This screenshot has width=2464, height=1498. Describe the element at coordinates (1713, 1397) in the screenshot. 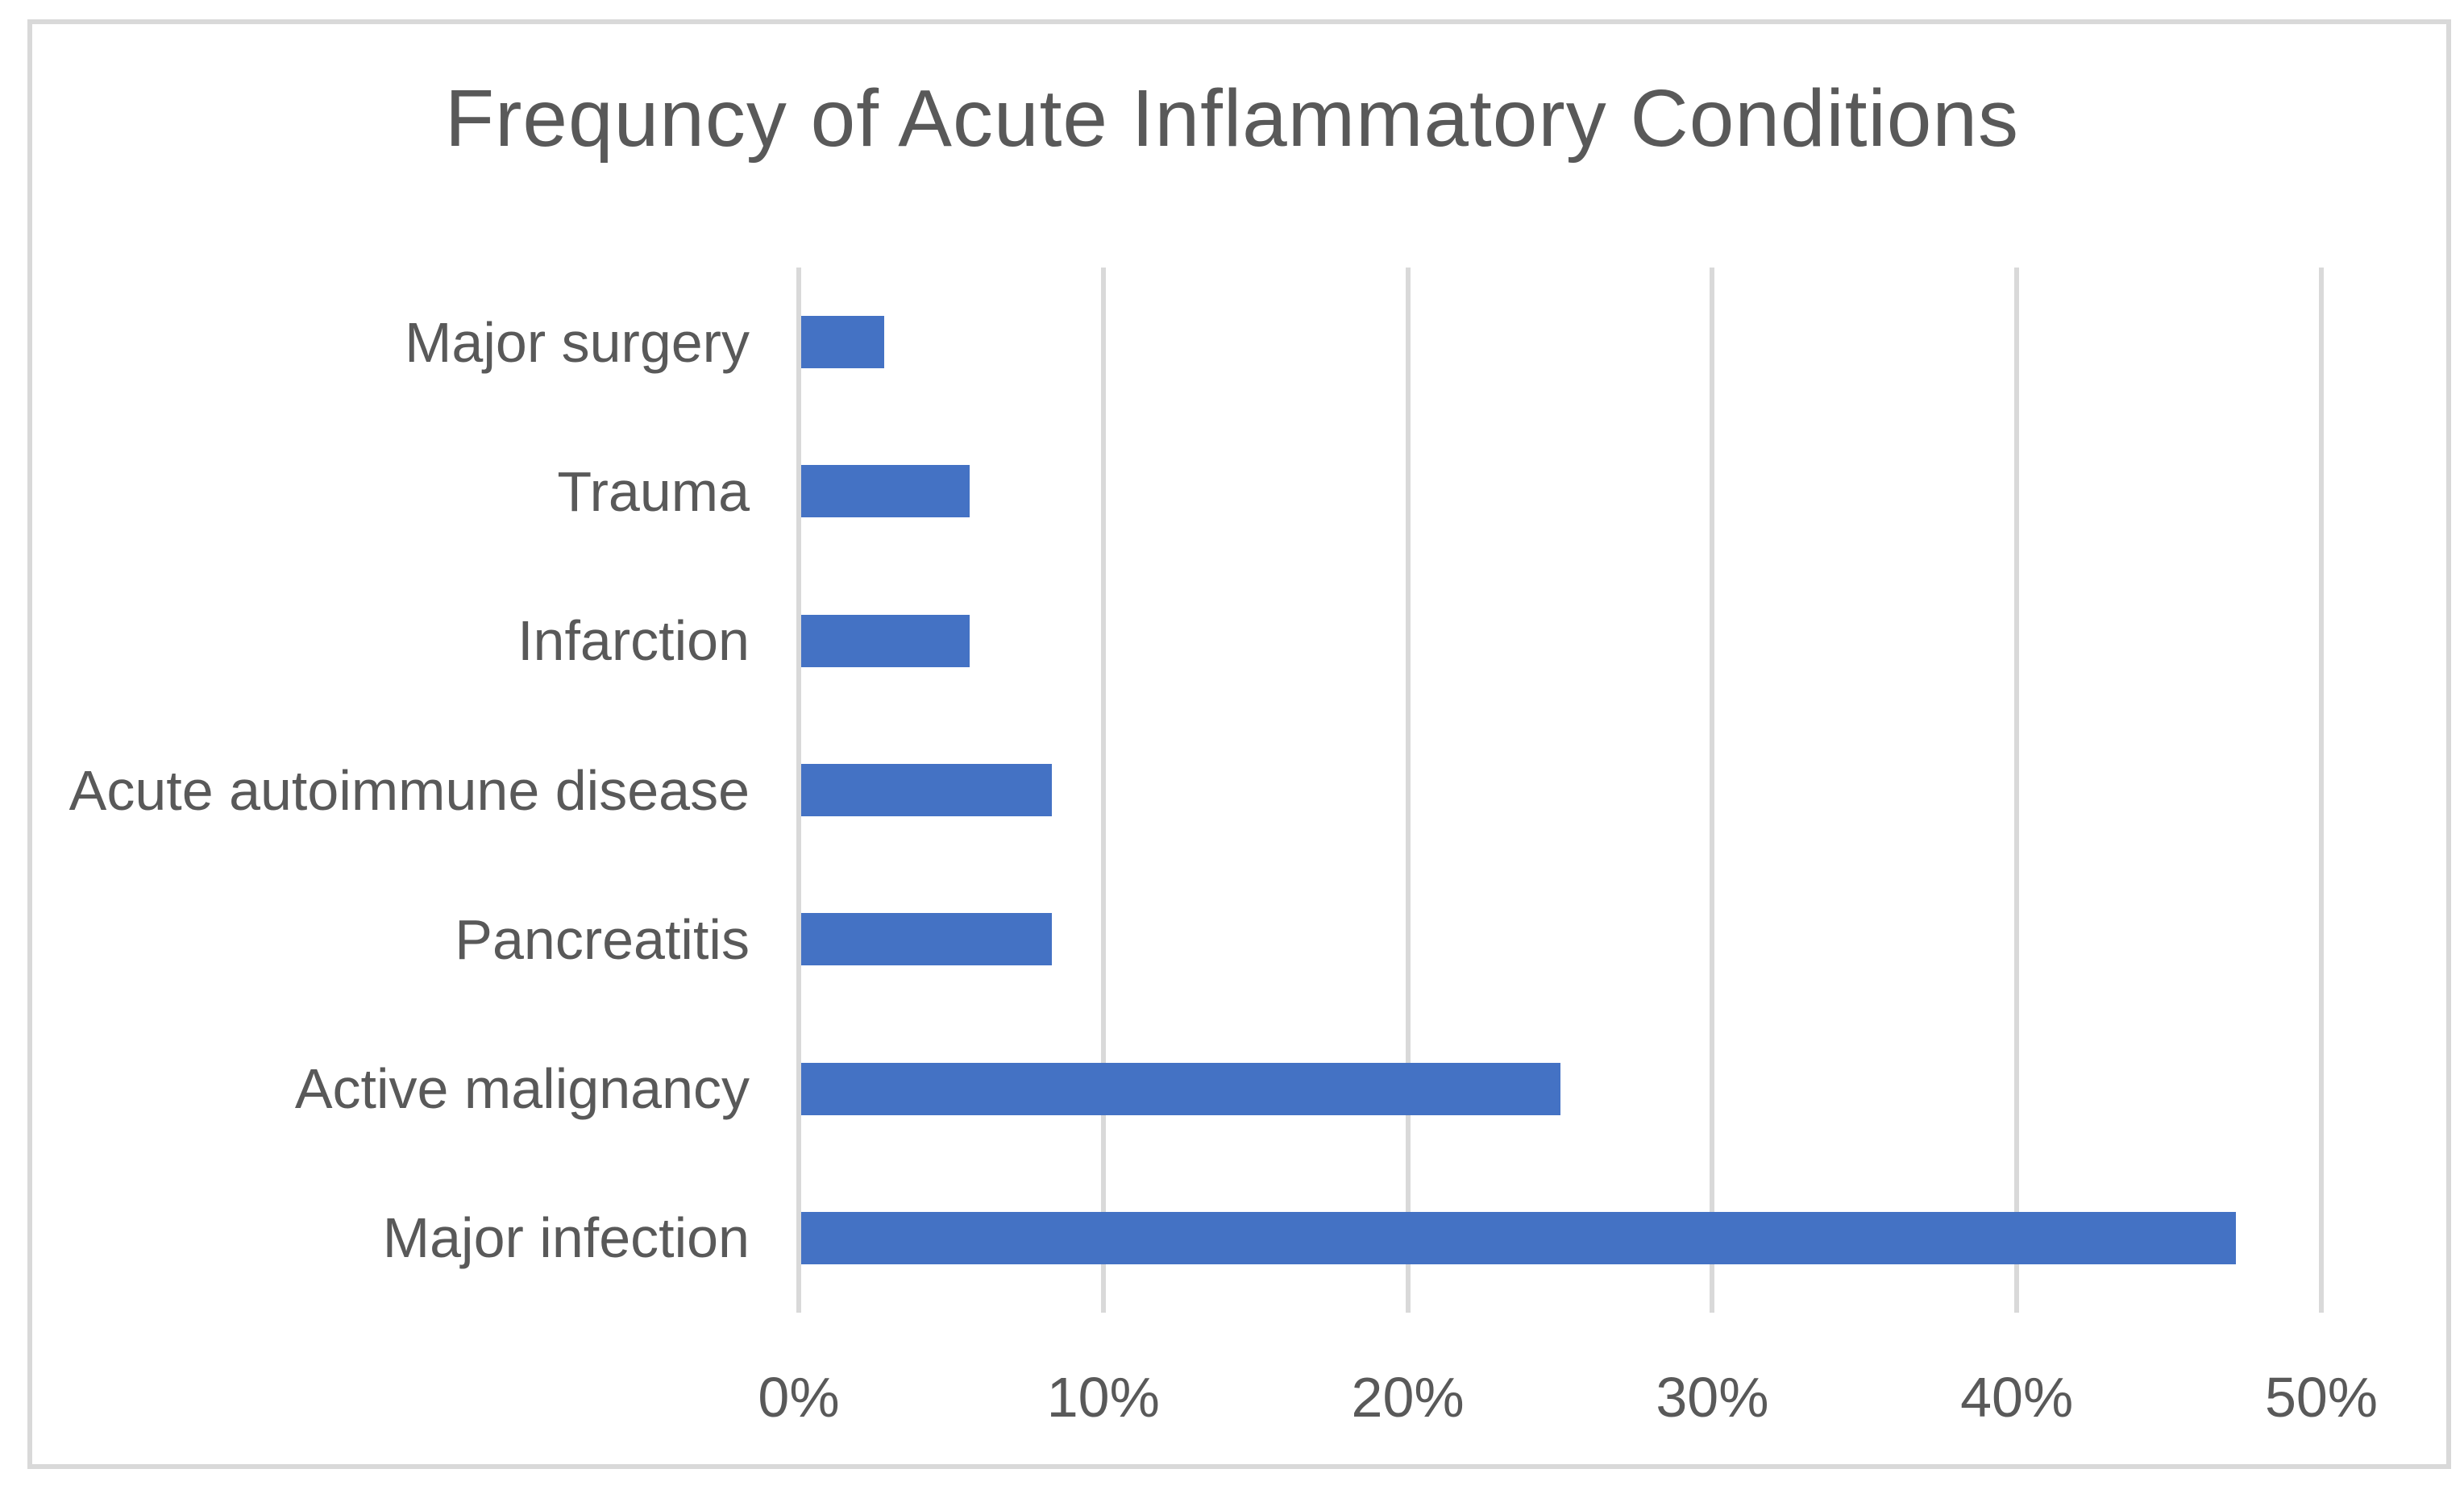

I see `x-tick-label: 30%` at that location.